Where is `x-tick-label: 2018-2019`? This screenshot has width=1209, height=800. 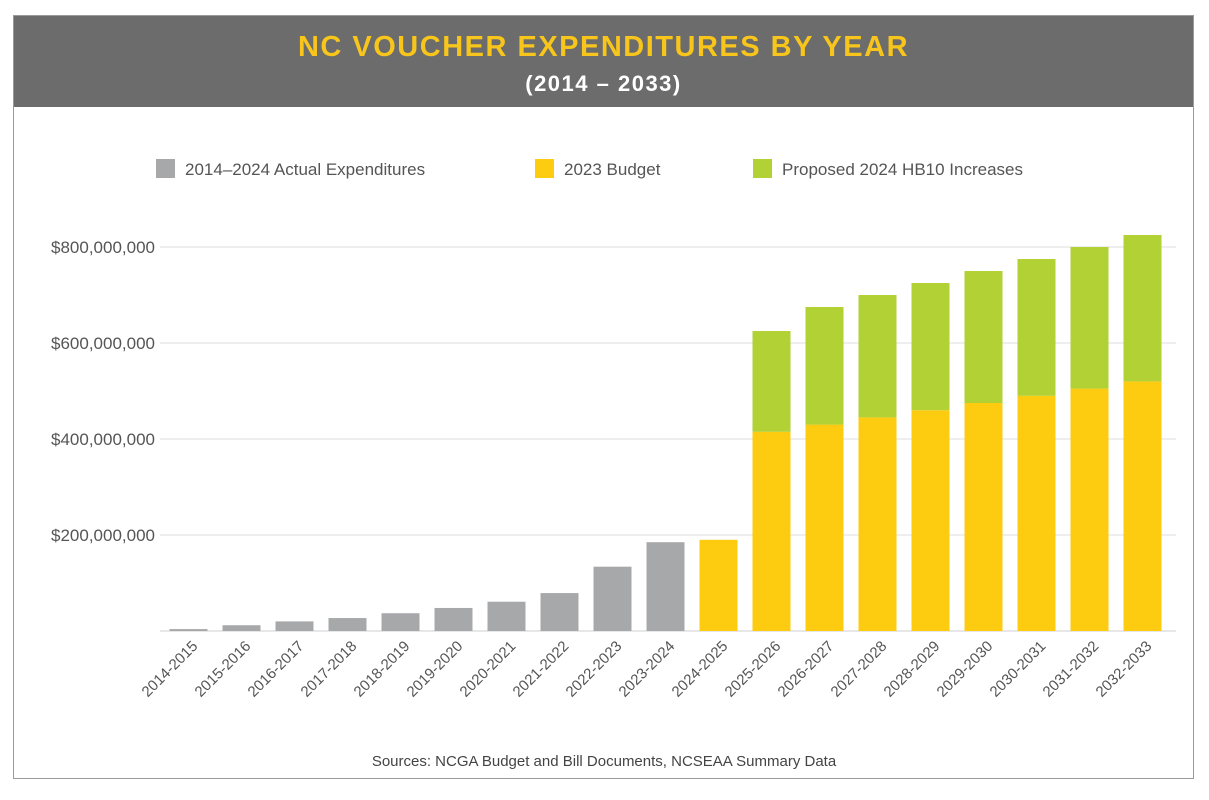 x-tick-label: 2018-2019 is located at coordinates (382, 669).